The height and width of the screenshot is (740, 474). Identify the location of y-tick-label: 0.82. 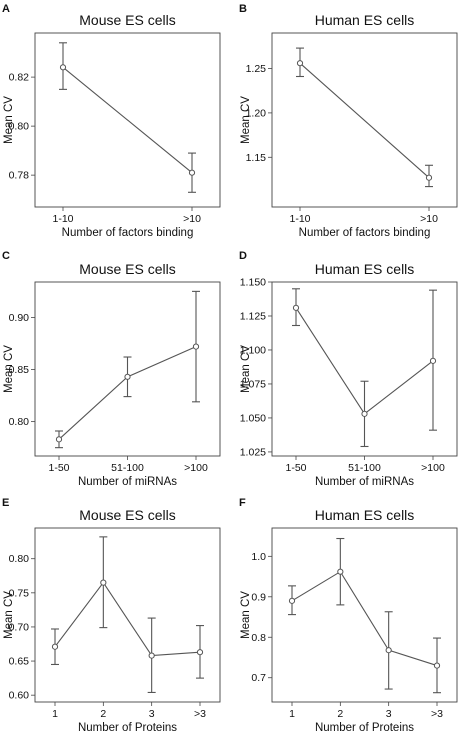
(19, 78).